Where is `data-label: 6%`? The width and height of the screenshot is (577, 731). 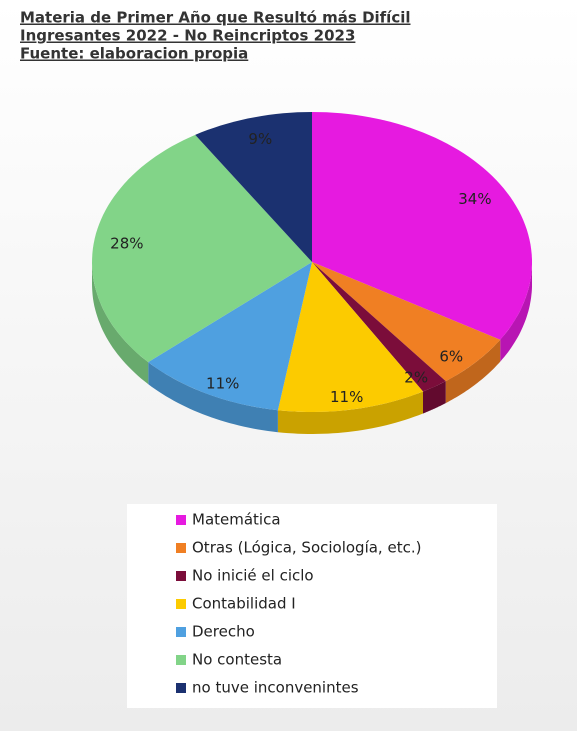 data-label: 6% is located at coordinates (451, 357).